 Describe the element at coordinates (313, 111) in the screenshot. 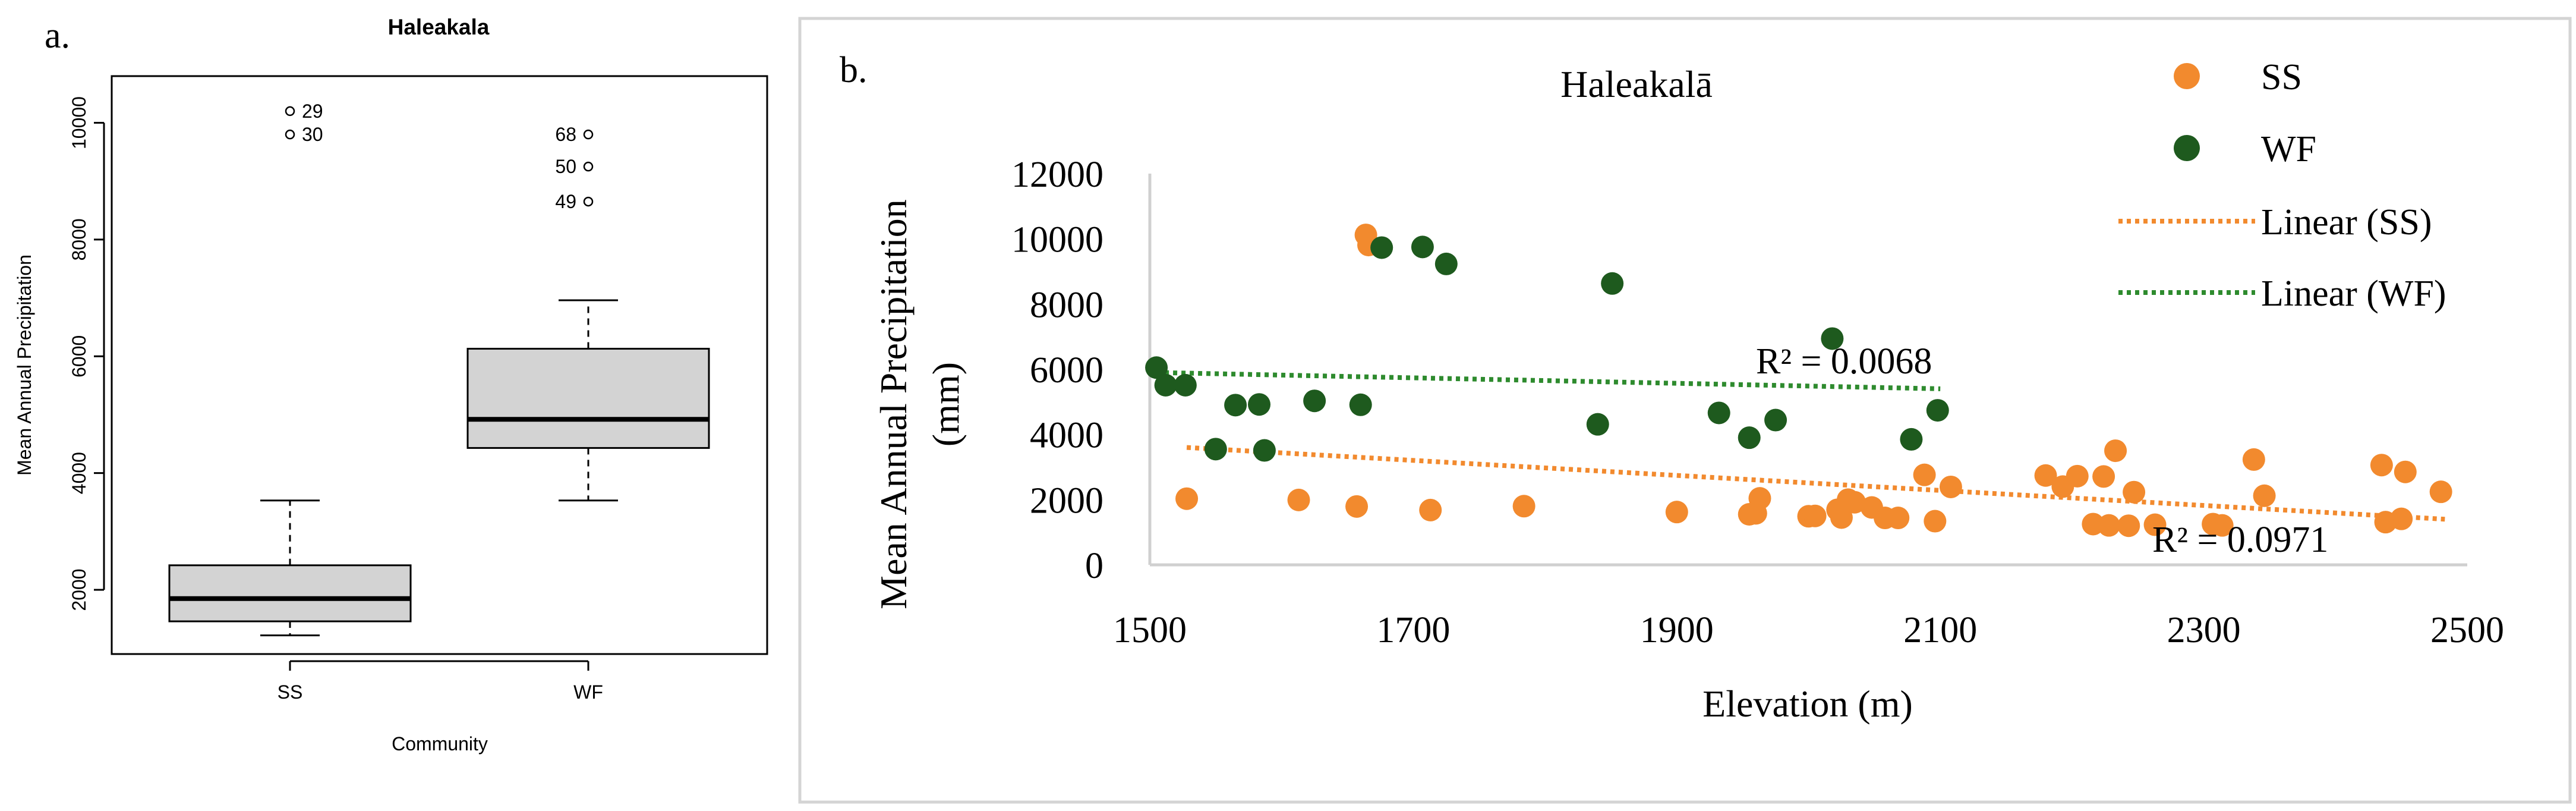

I see `panel-a-outlier-label: 29` at that location.